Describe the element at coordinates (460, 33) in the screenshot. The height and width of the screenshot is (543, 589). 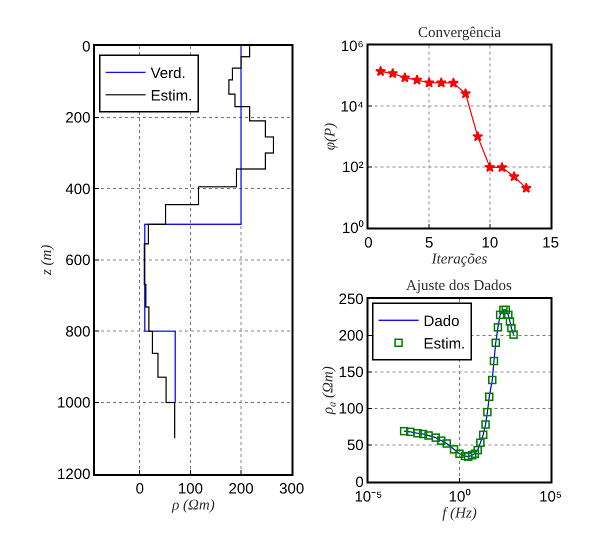
I see `chart-title: Convergência` at that location.